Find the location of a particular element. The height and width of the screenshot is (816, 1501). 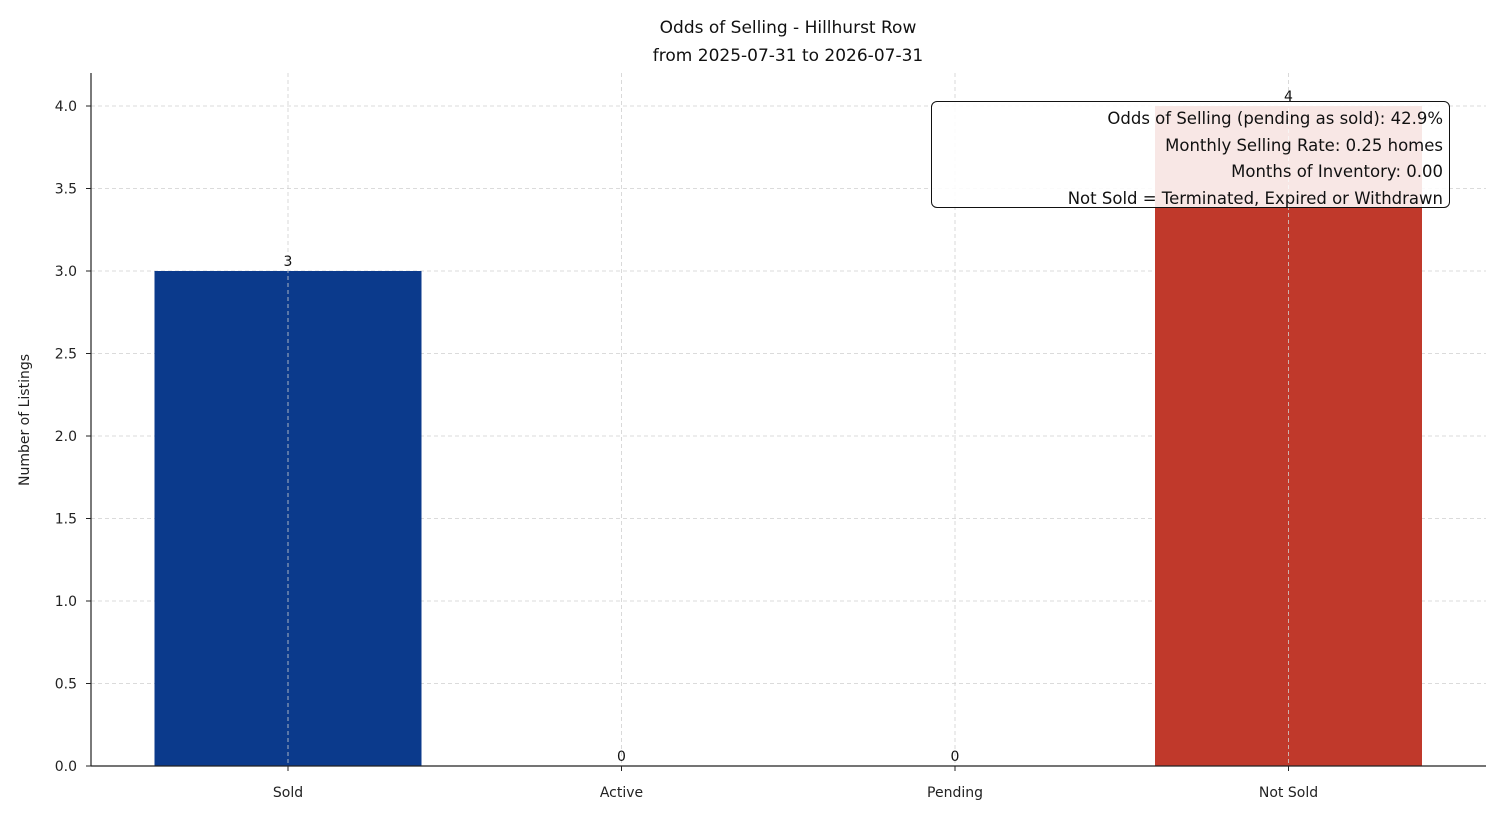

y-axis-label: Number of Listings is located at coordinates (25, 420).